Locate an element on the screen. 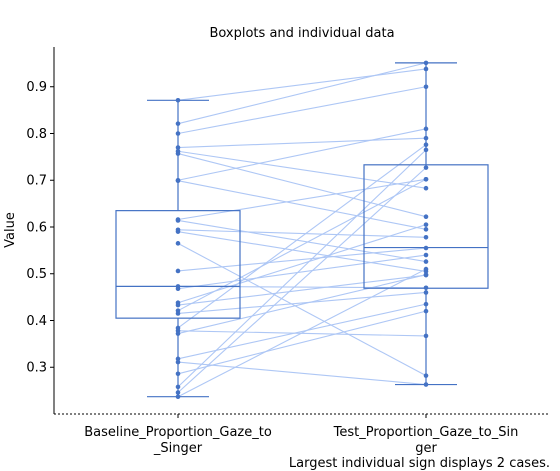 The width and height of the screenshot is (560, 471). y-tick-label: 0.7 is located at coordinates (36, 181).